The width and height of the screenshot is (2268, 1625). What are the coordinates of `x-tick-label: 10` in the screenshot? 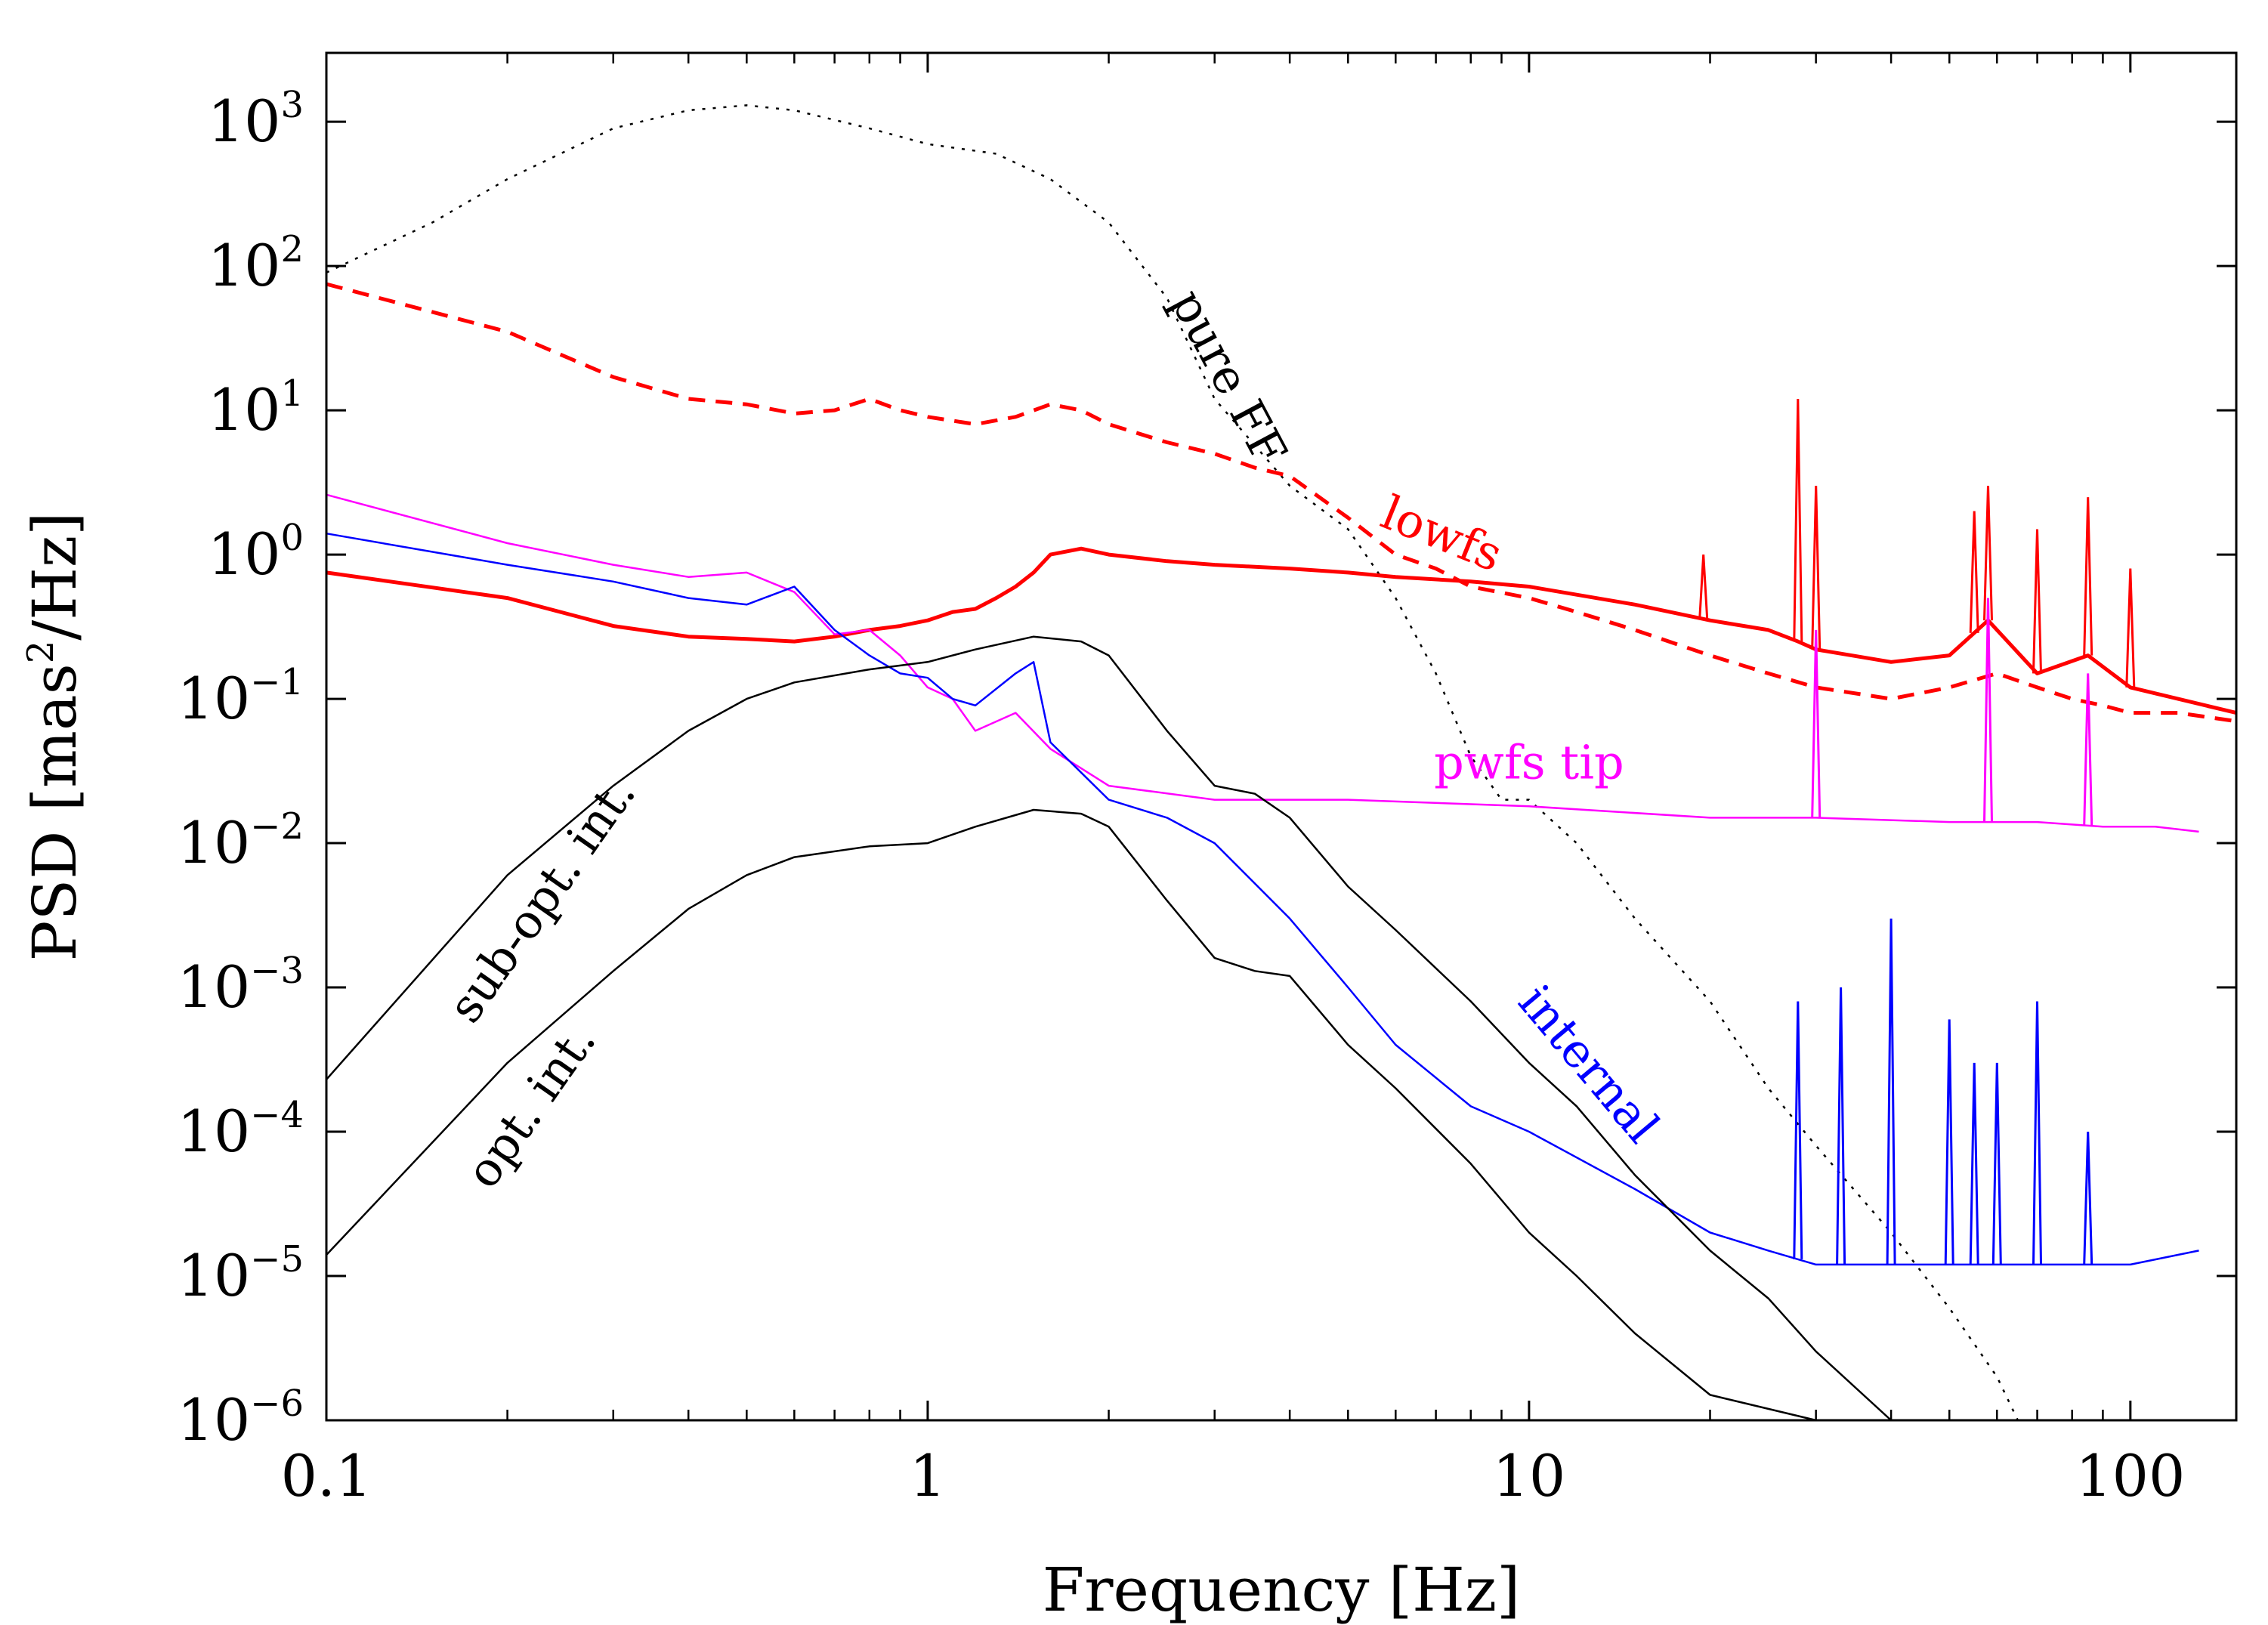 It's located at (1529, 1475).